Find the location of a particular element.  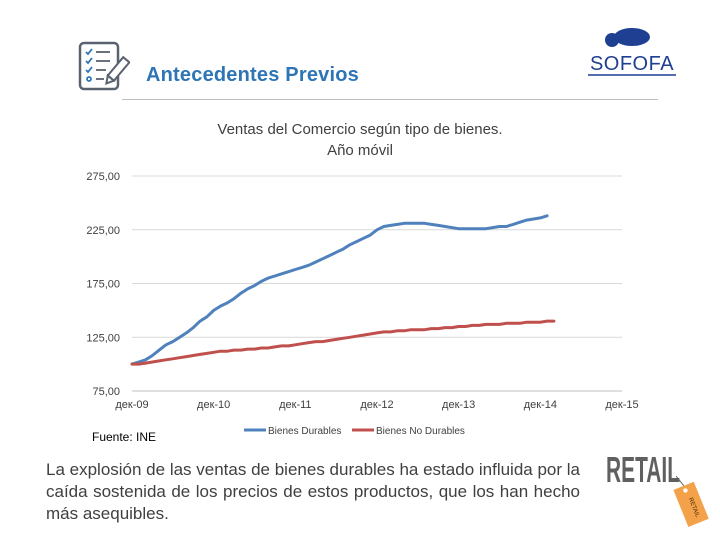

x-tick-label: дек-13 is located at coordinates (458, 405).